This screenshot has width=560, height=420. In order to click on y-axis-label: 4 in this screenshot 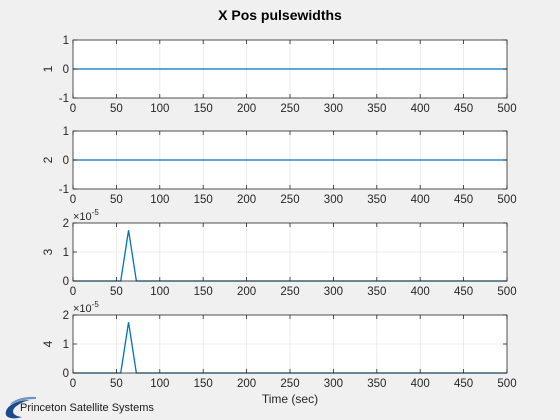, I will do `click(48, 343)`.